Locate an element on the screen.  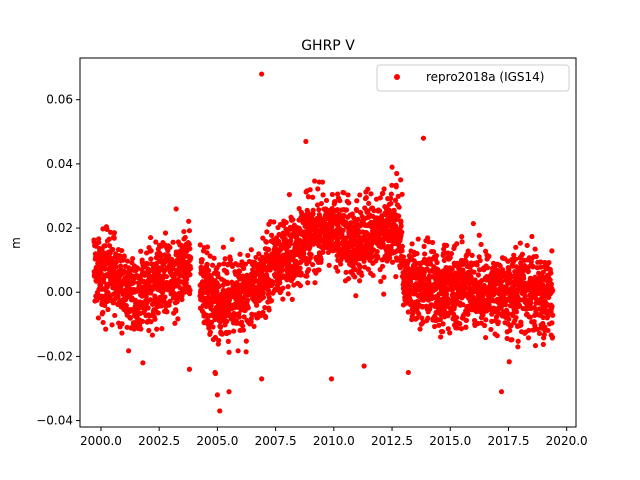
x-tick-label: 2007.5 is located at coordinates (276, 441).